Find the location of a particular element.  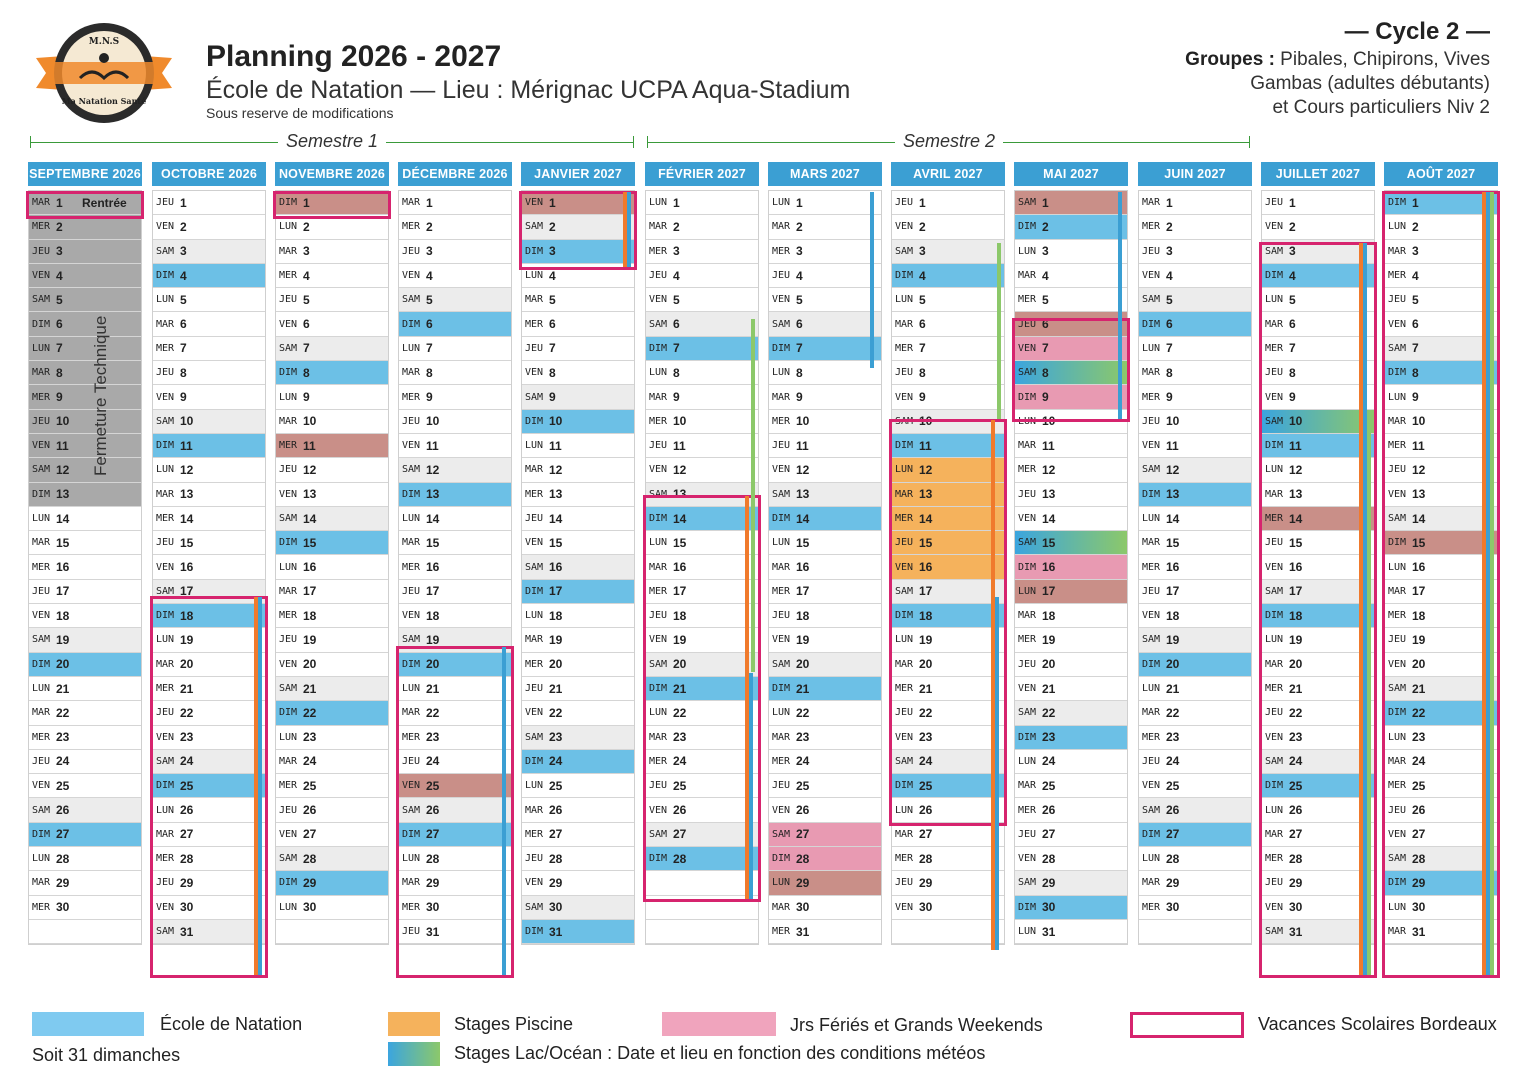

day-row: MER 16 is located at coordinates (1195, 567).